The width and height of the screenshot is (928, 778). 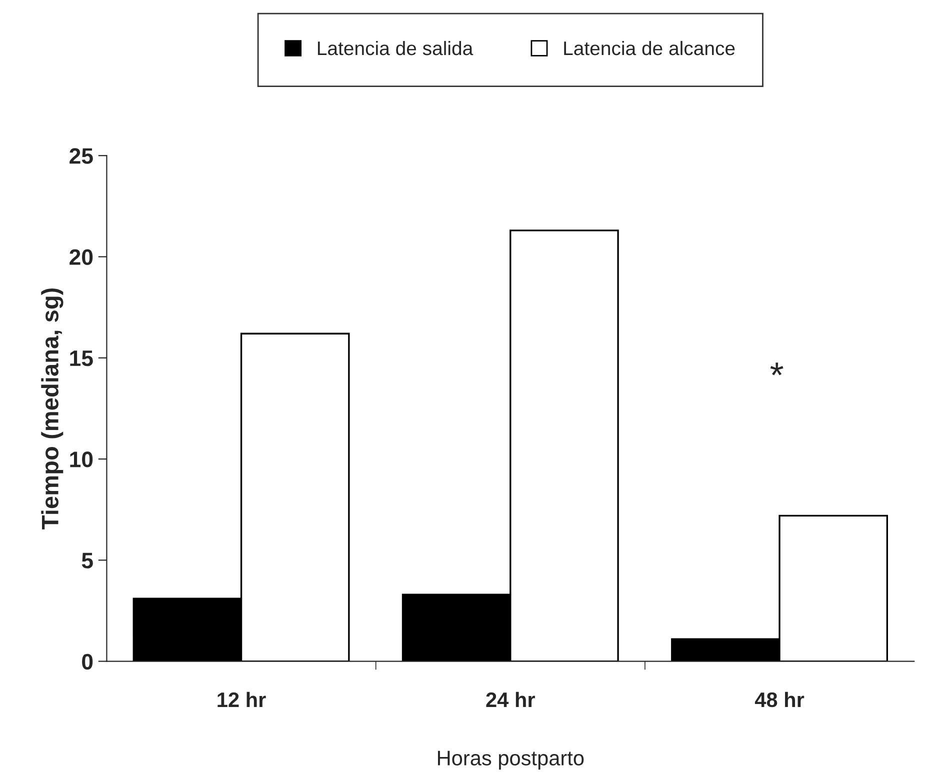 I want to click on y-tick-label: 0, so click(x=87, y=662).